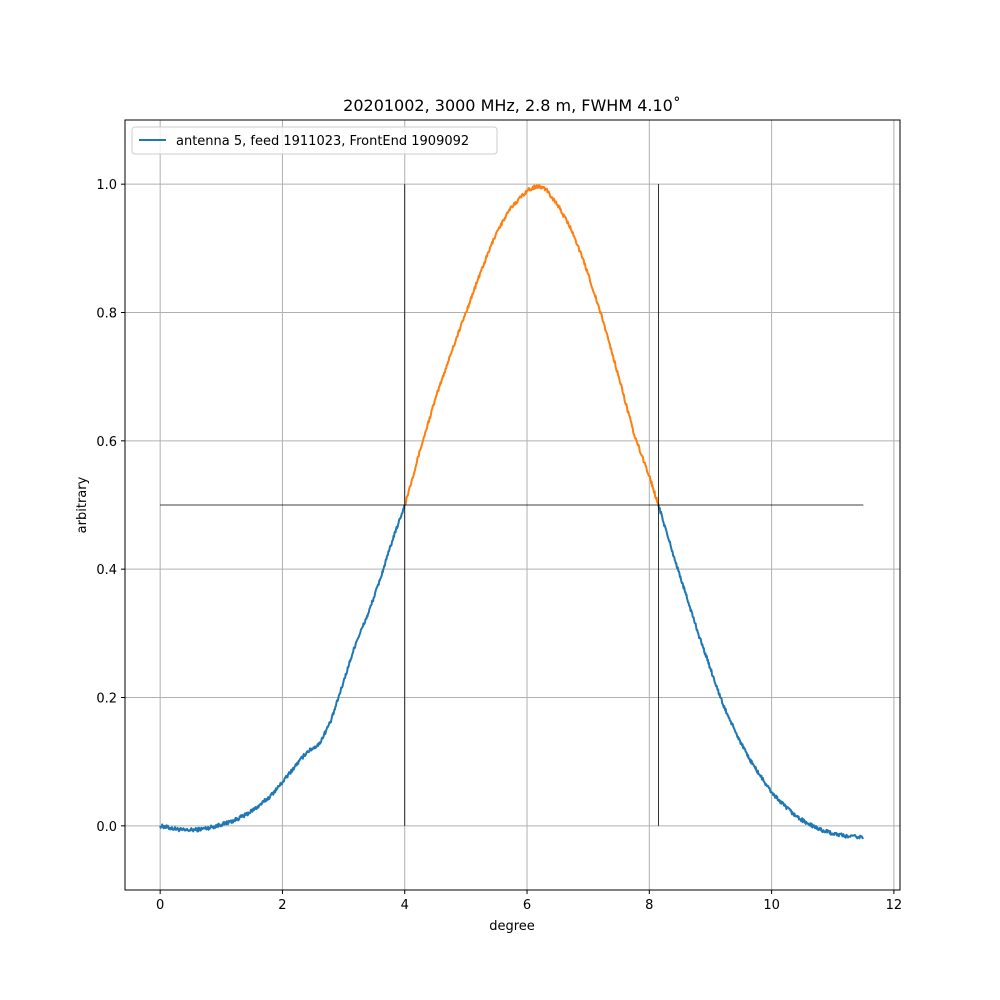  Describe the element at coordinates (527, 905) in the screenshot. I see `x-tick-label: 6` at that location.